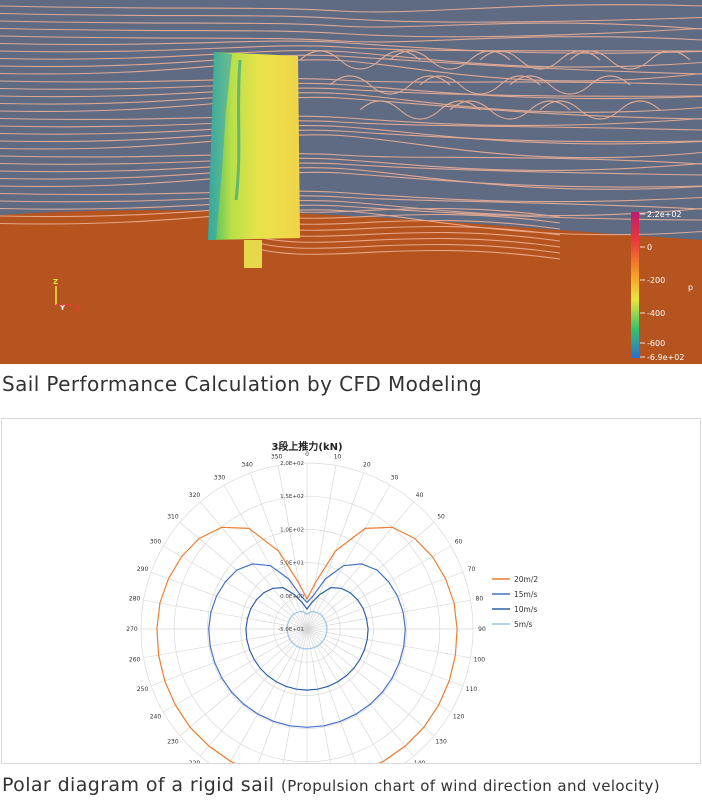  What do you see at coordinates (67, 295) in the screenshot?
I see `axes-triad: Z Y X` at bounding box center [67, 295].